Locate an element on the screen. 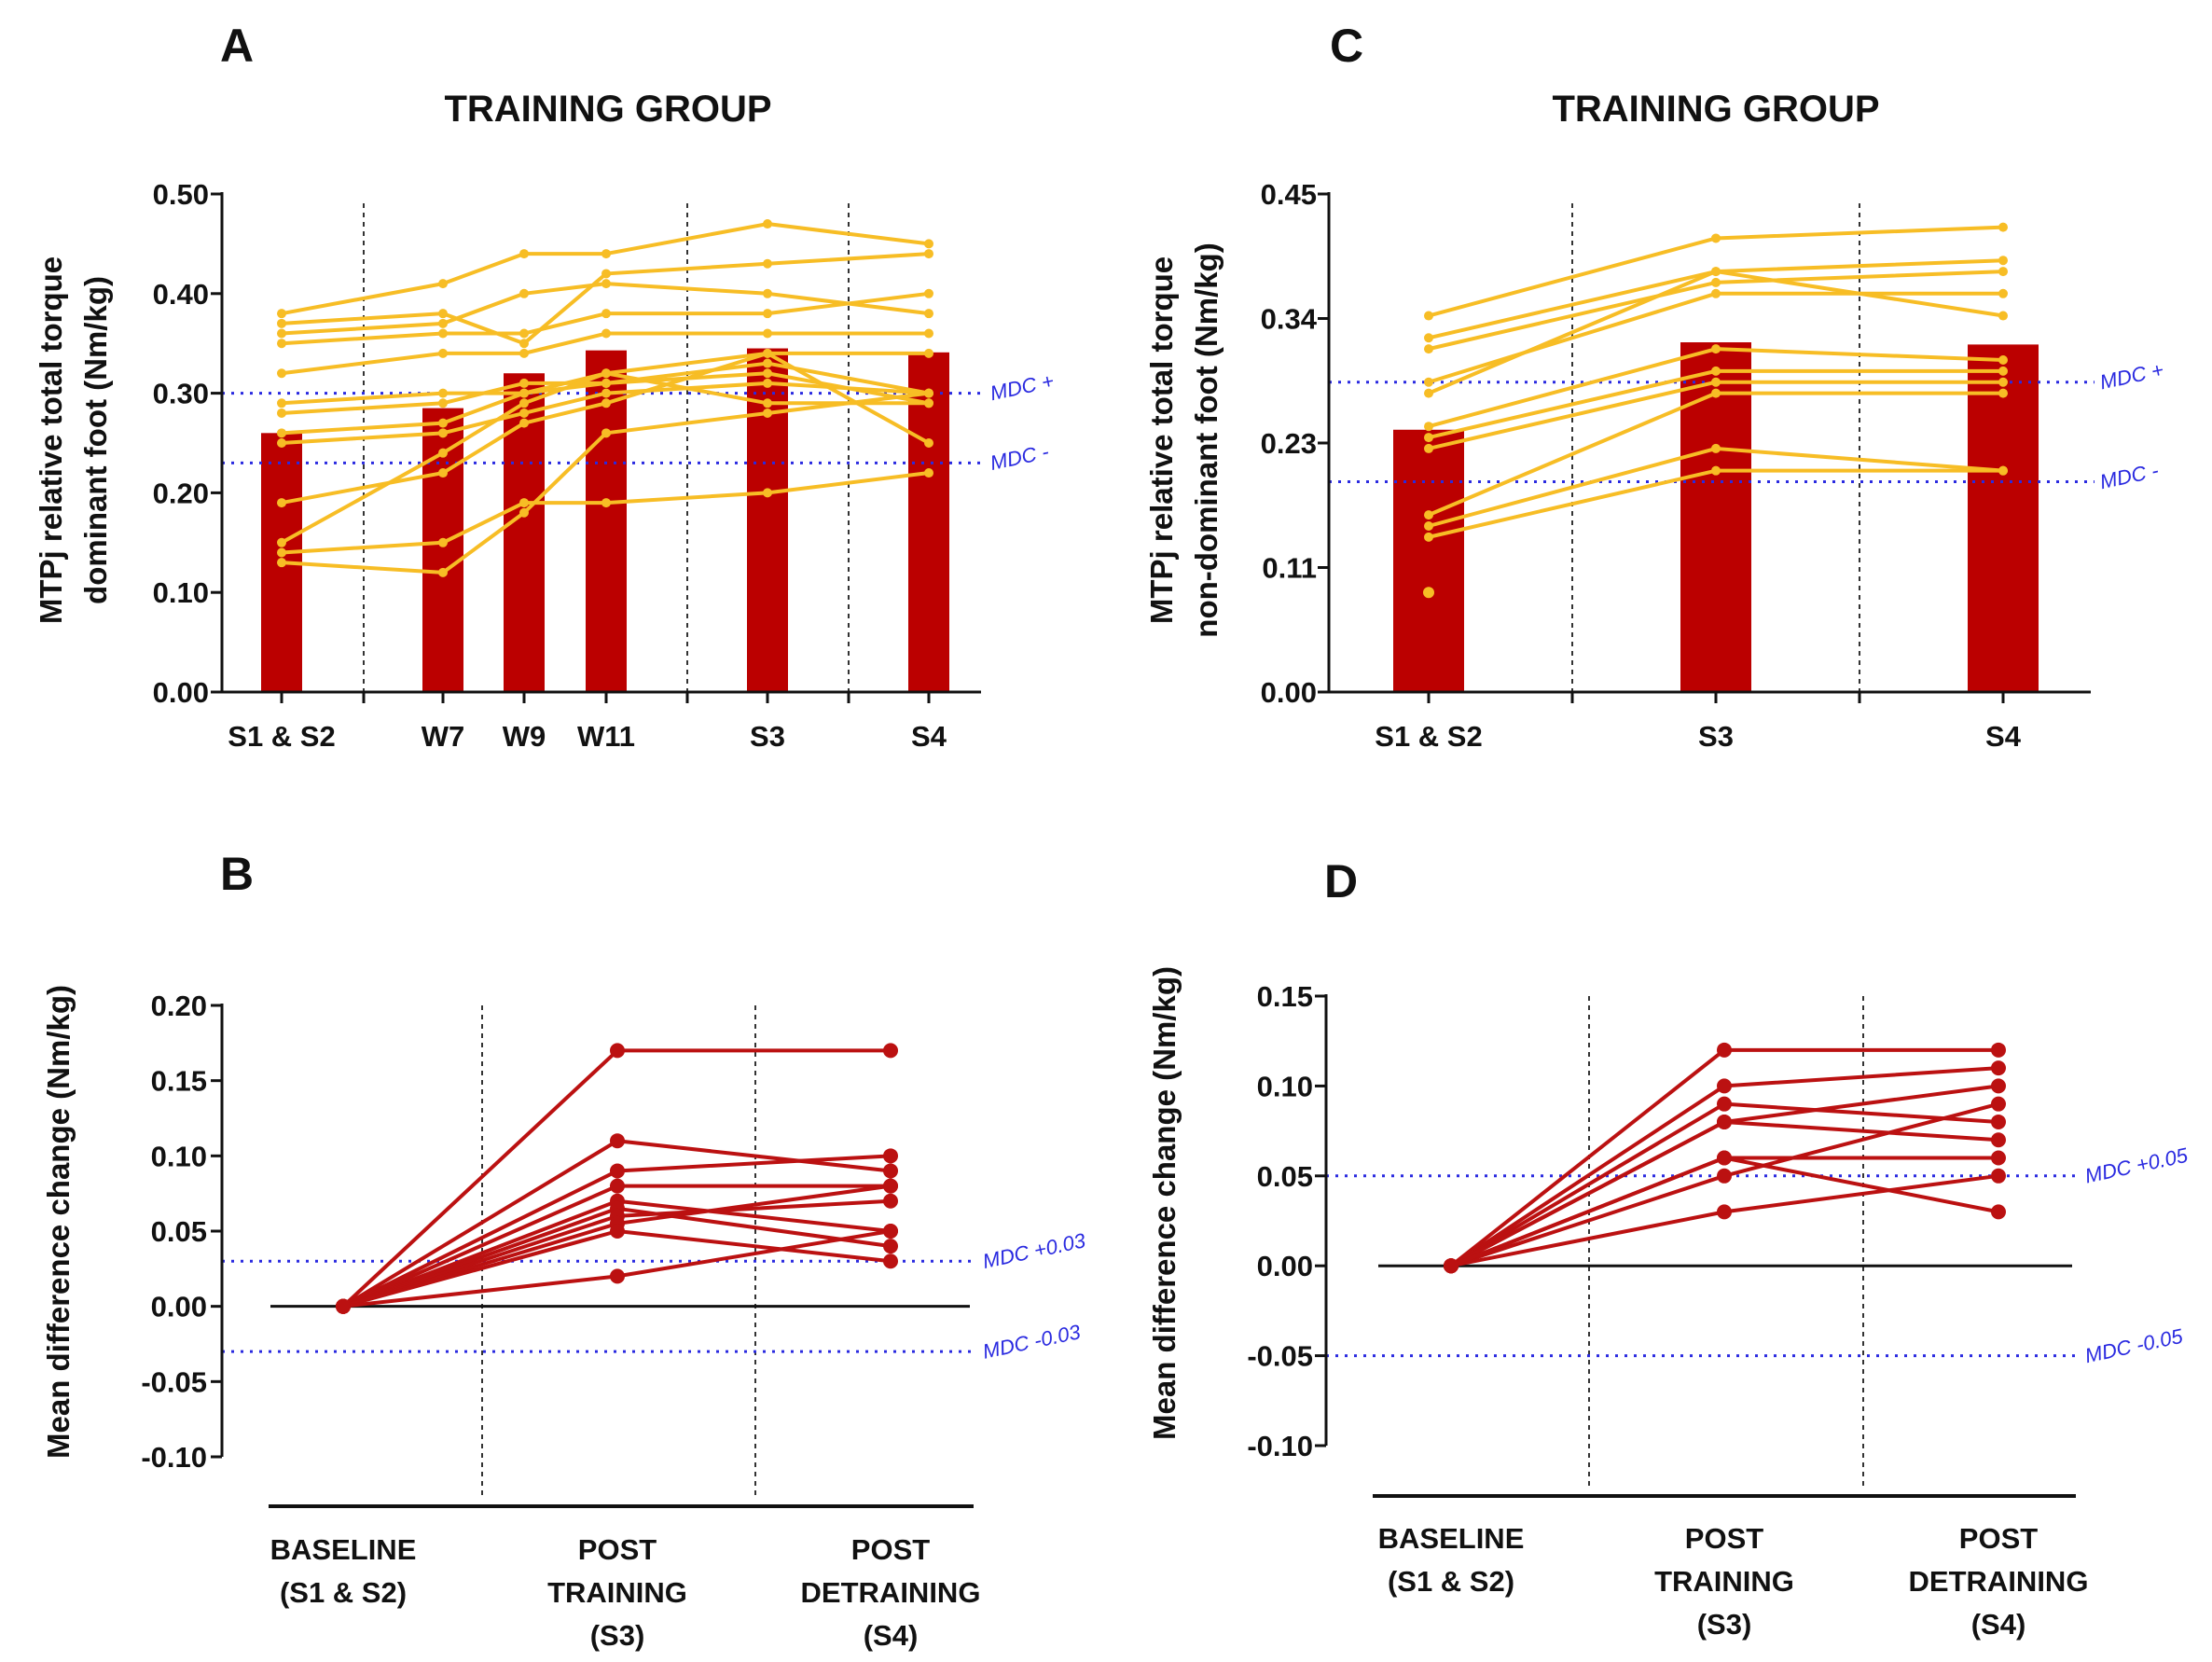 This screenshot has height=1662, width=2212. y-tick-label: -0.10 is located at coordinates (1280, 1446).